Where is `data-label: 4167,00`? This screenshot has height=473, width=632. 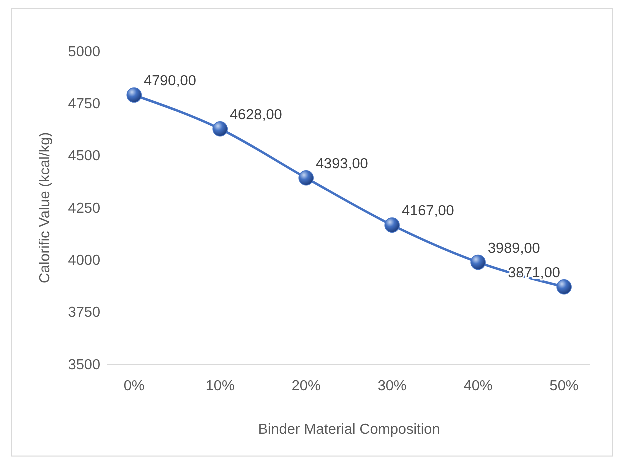
data-label: 4167,00 is located at coordinates (428, 212).